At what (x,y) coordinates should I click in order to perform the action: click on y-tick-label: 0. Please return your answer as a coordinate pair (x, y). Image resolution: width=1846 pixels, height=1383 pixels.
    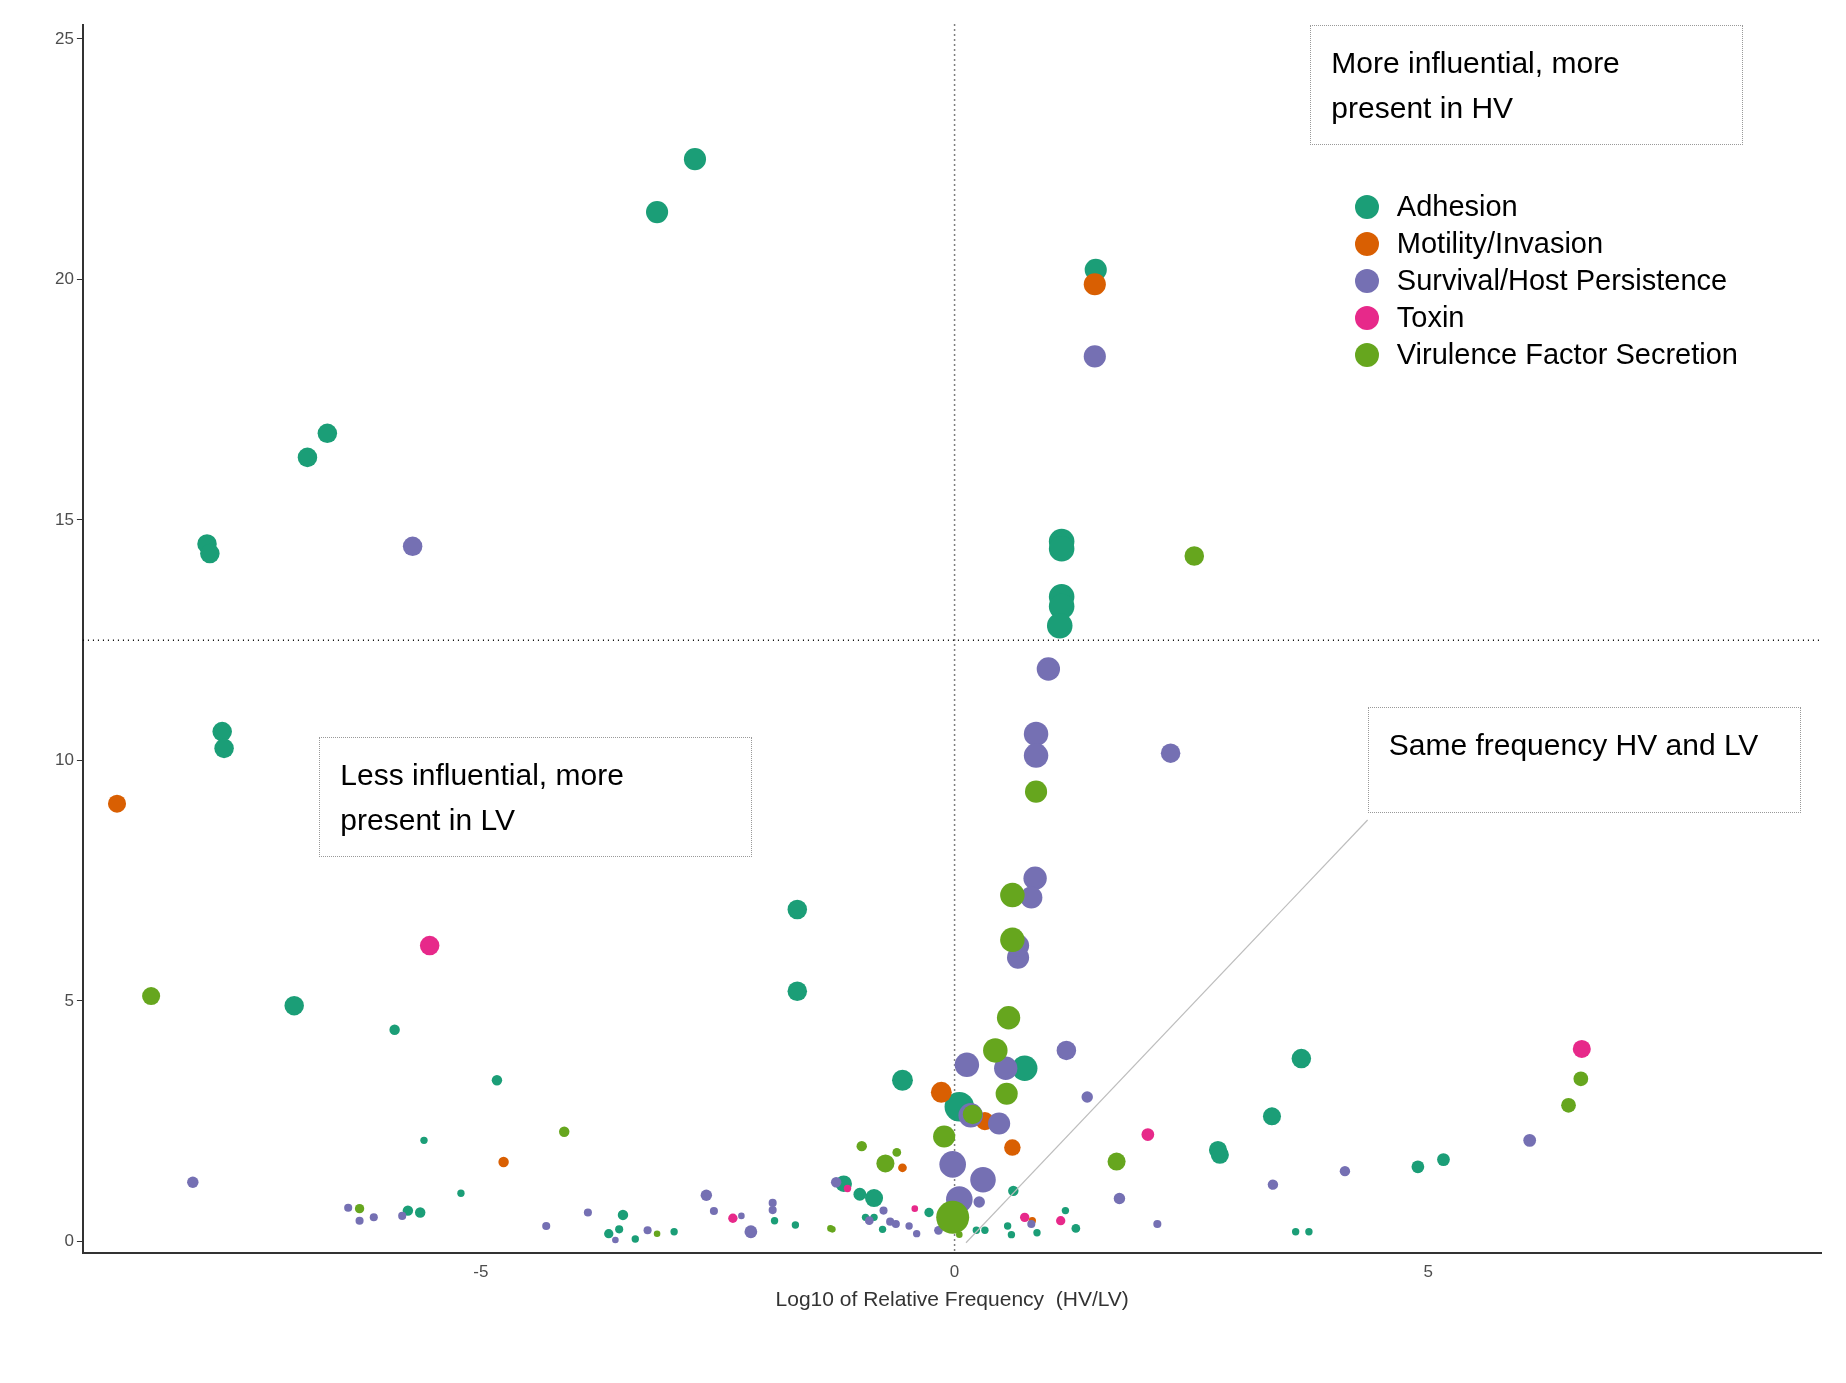
    Looking at the image, I should click on (69, 1241).